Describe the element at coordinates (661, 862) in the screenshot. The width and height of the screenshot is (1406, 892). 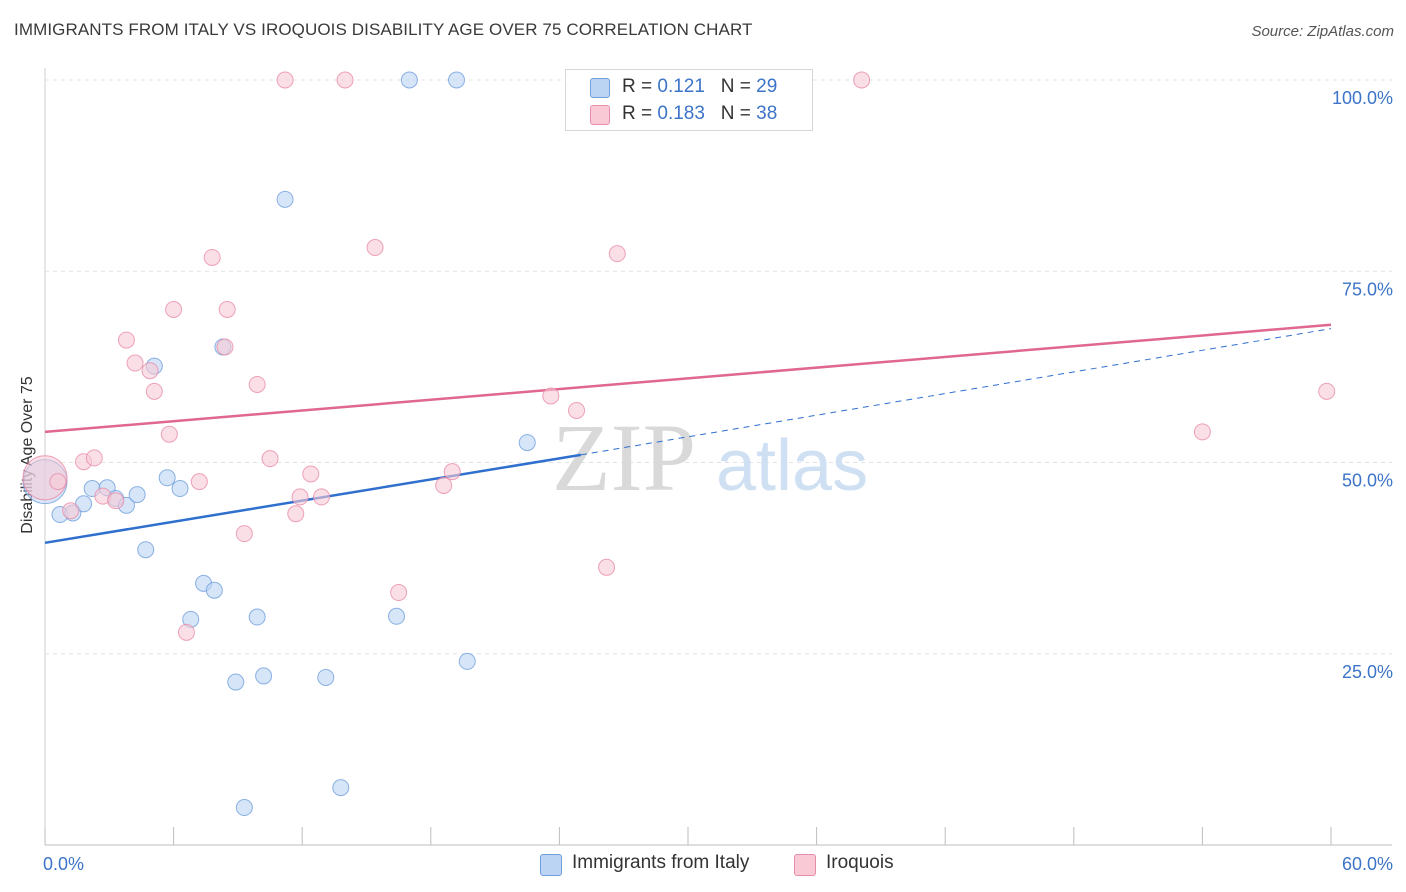
I see `series-label-italy: Immigrants from Italy` at that location.